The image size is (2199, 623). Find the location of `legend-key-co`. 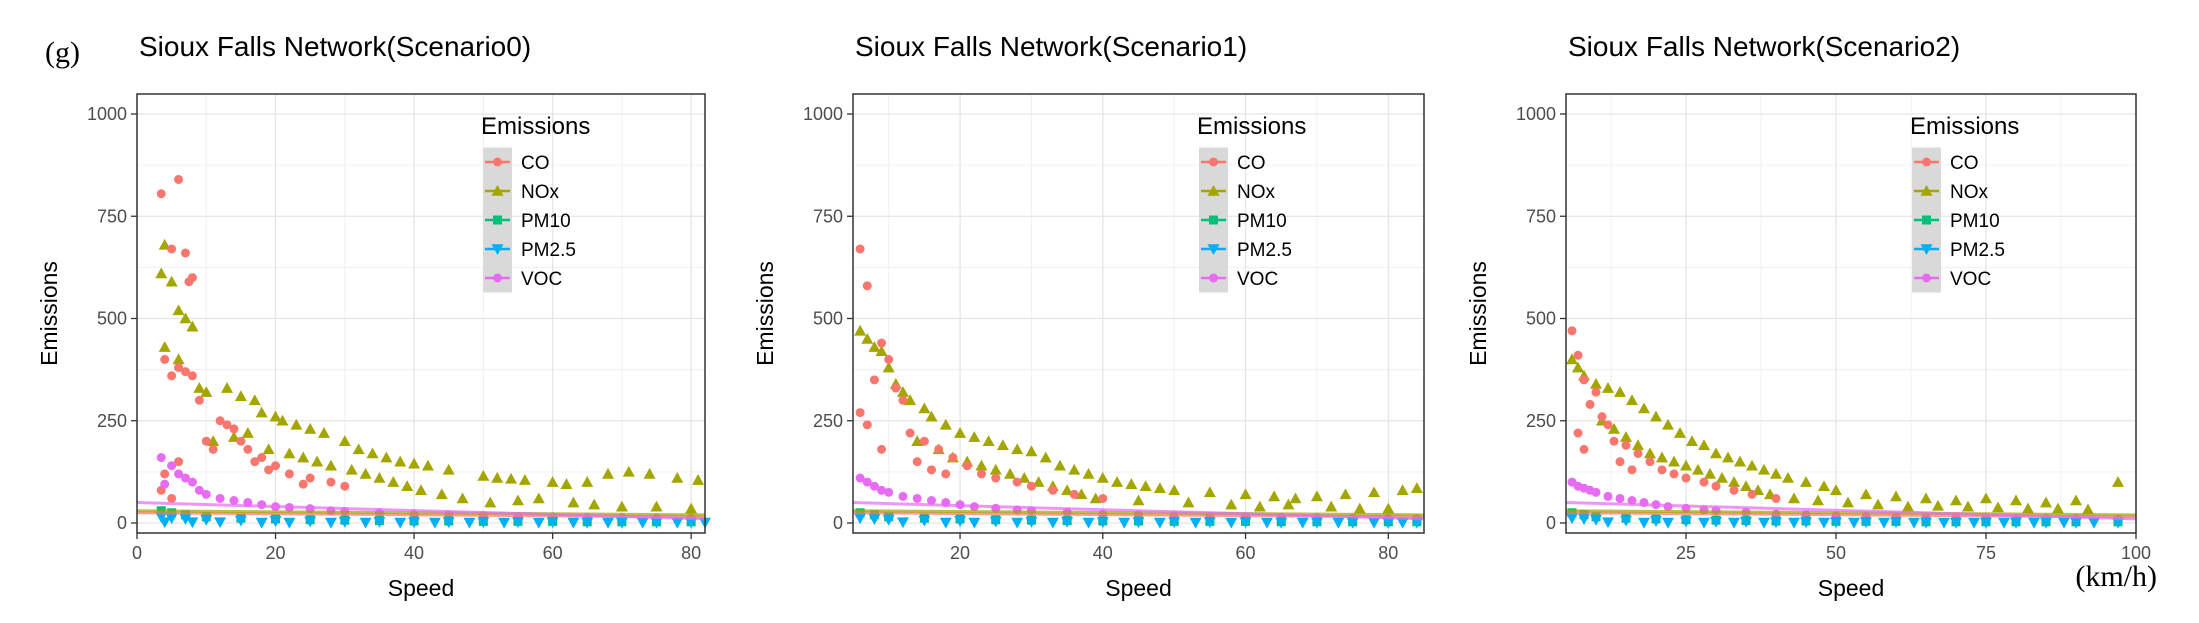

legend-key-co is located at coordinates (497, 162).